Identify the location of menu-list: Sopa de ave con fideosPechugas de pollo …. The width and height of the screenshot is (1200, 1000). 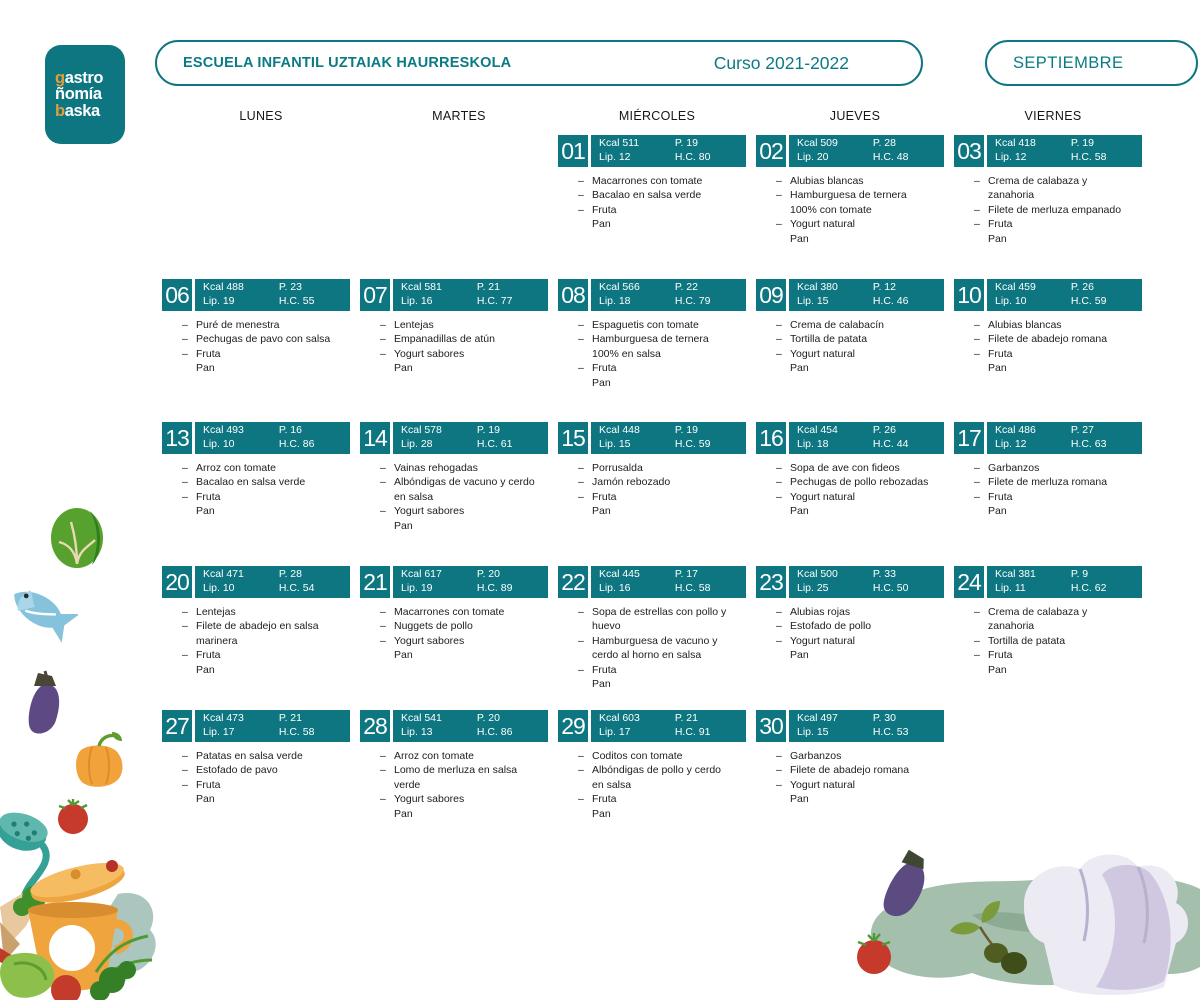
(850, 490).